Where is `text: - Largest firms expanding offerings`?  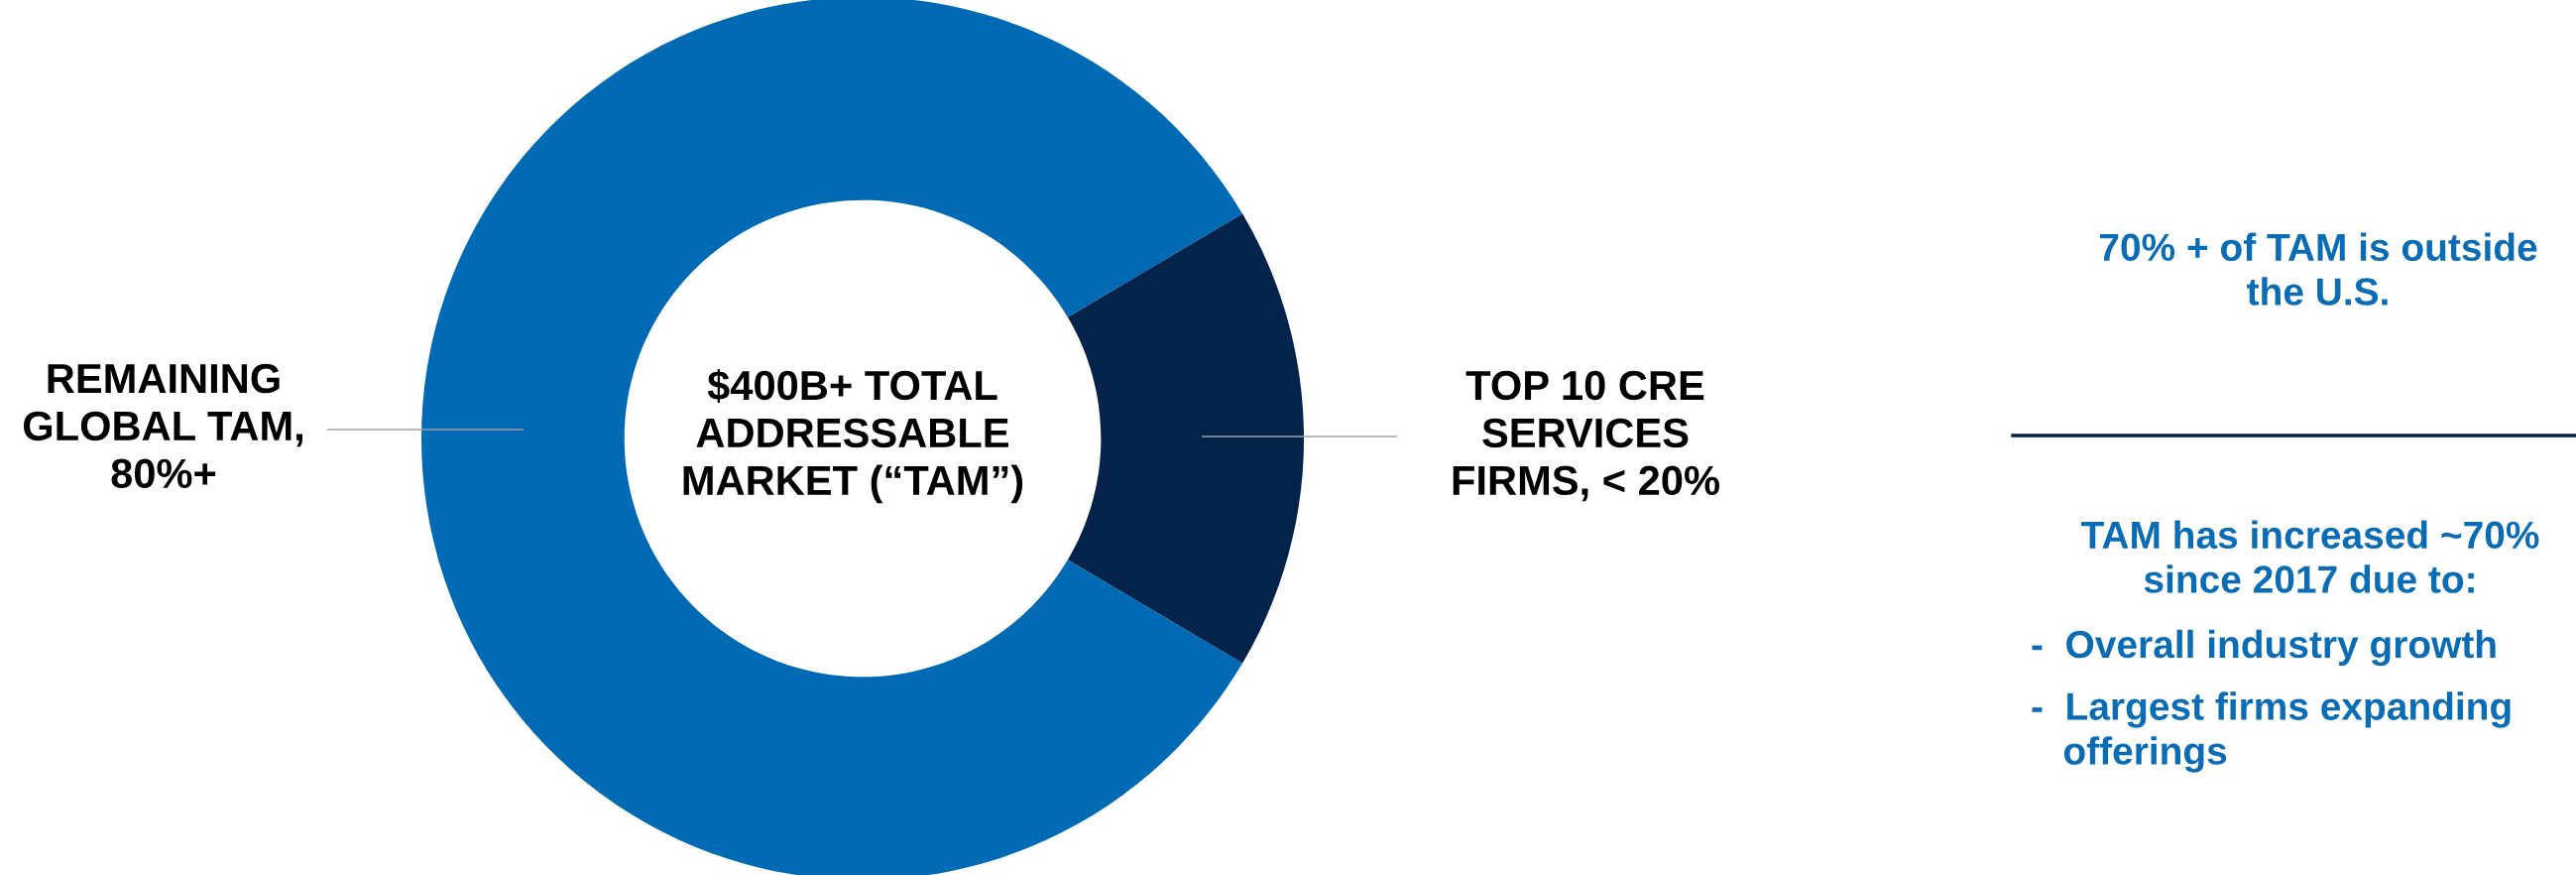 text: - Largest firms expanding offerings is located at coordinates (2272, 732).